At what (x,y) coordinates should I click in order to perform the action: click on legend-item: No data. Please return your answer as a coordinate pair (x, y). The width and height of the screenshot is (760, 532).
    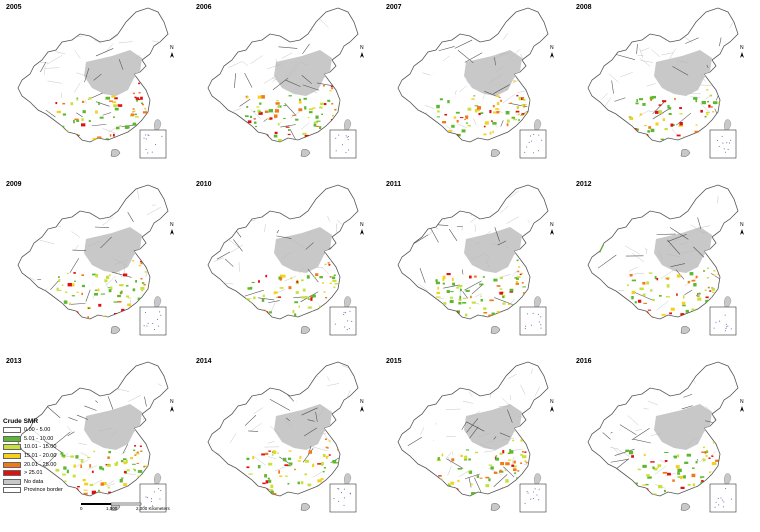
    Looking at the image, I should click on (63, 482).